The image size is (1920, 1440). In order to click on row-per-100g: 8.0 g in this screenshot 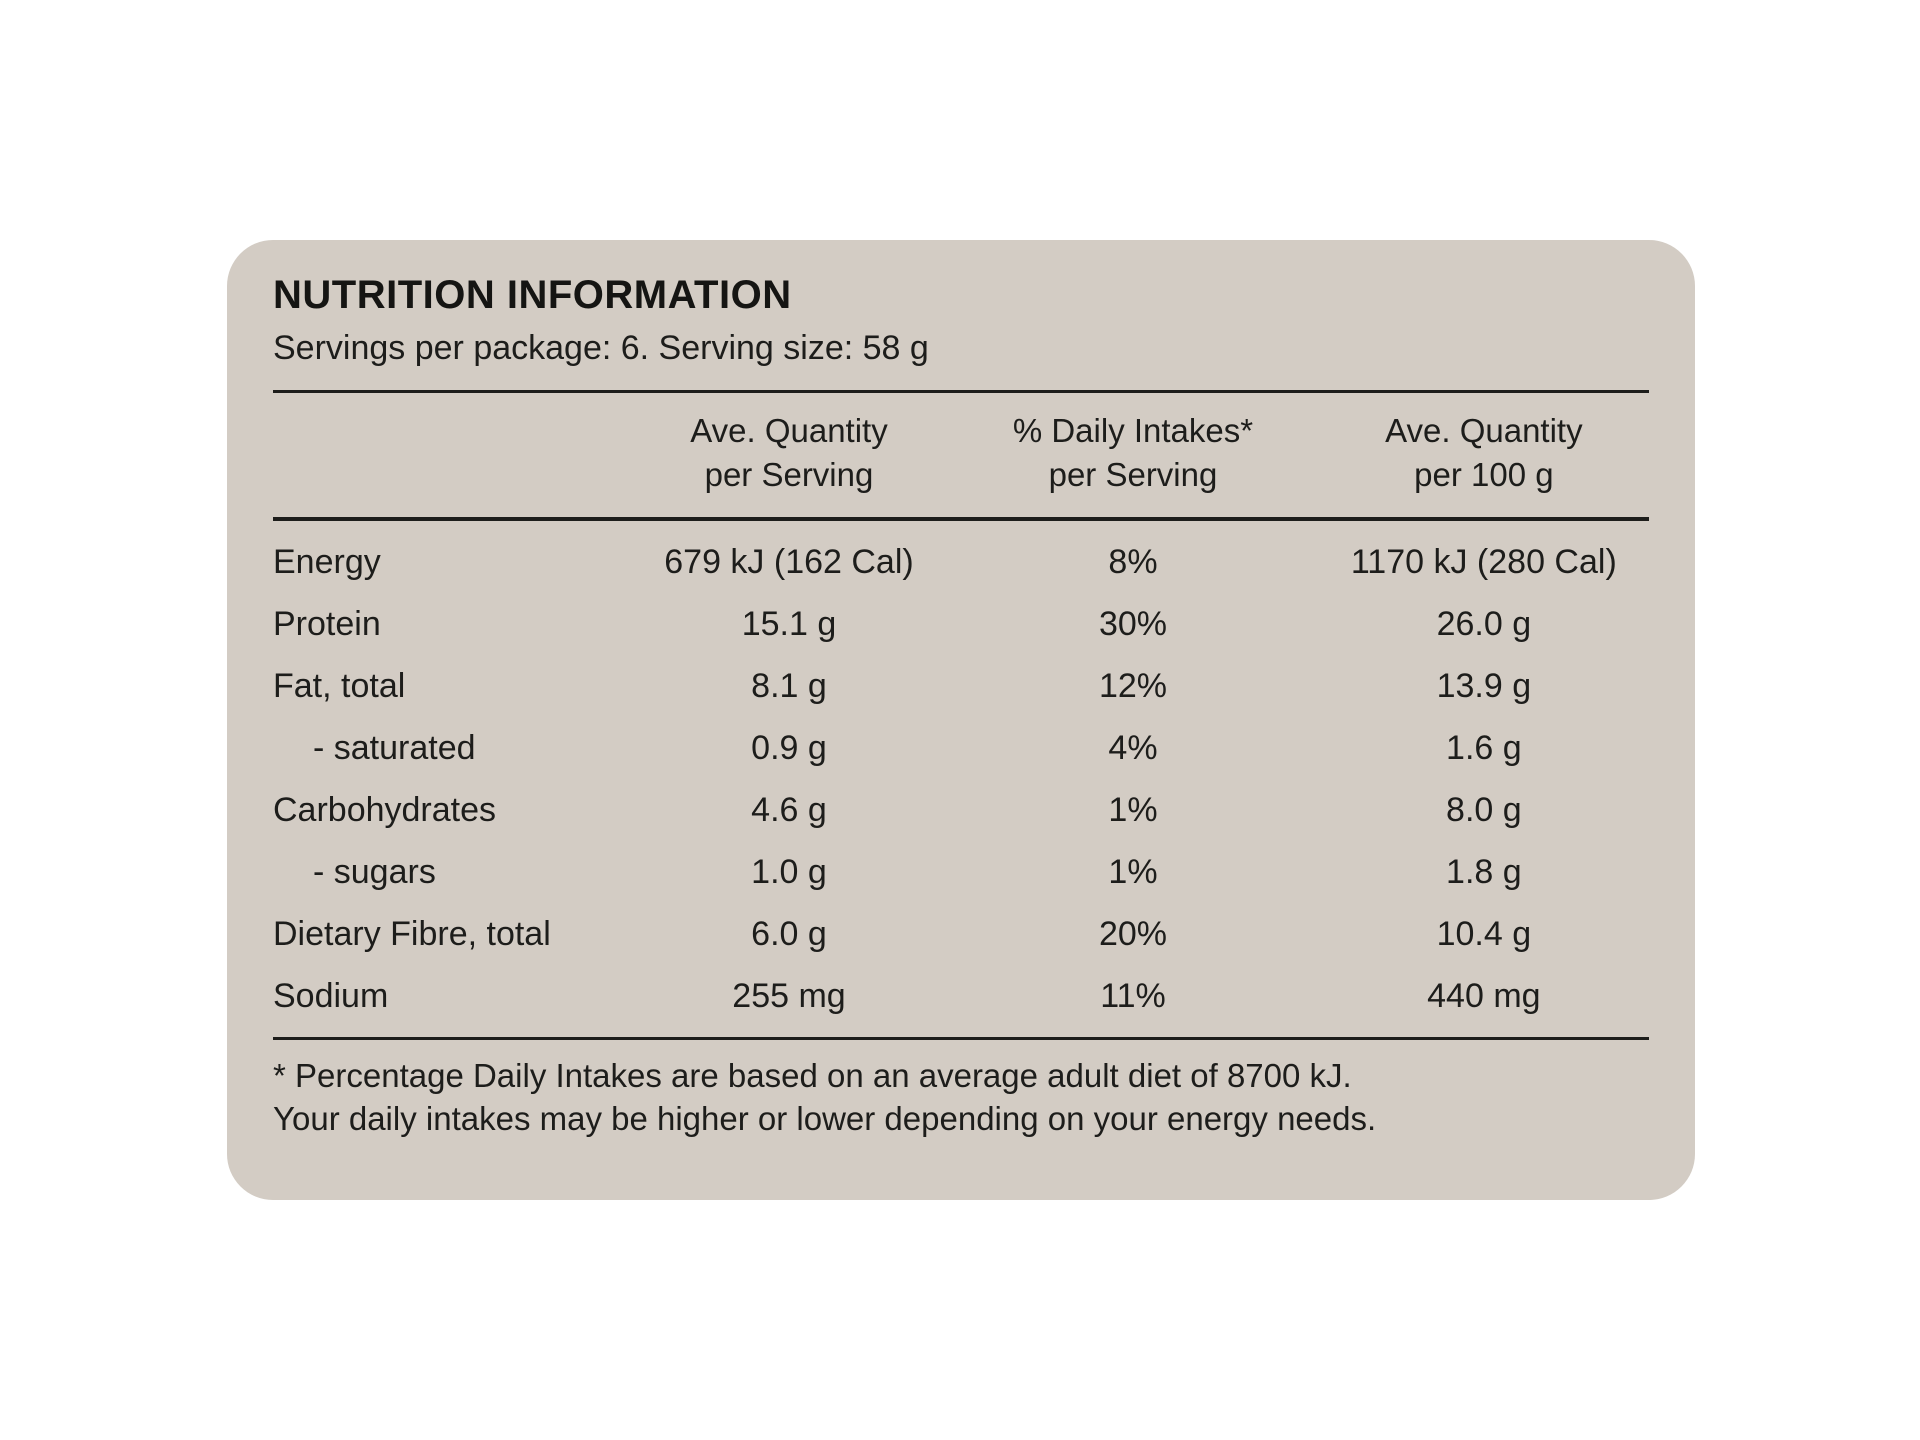, I will do `click(1484, 809)`.